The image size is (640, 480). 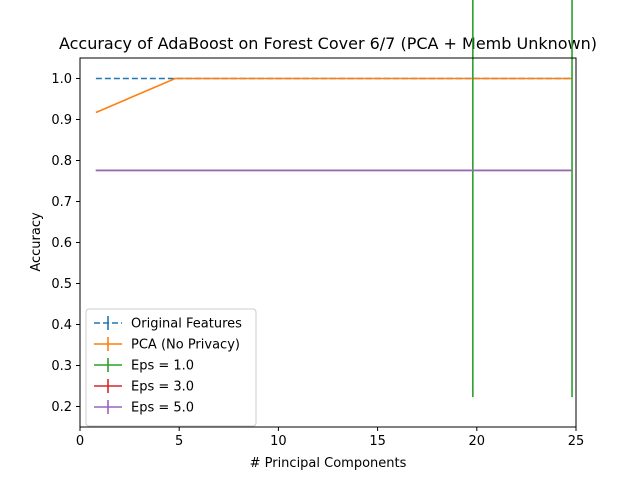 What do you see at coordinates (61, 120) in the screenshot?
I see `y-tick-label-7: 0.9` at bounding box center [61, 120].